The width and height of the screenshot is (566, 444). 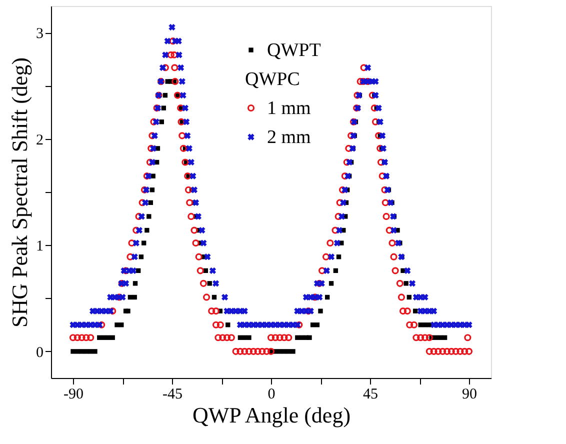 What do you see at coordinates (289, 137) in the screenshot?
I see `legend-label: 2 mm` at bounding box center [289, 137].